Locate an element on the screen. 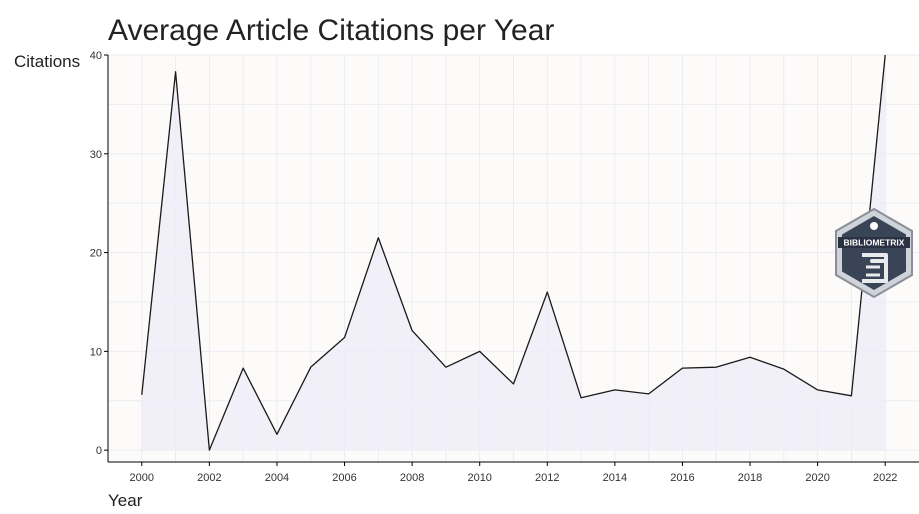 The image size is (919, 514). x-tick-label: 2006 is located at coordinates (344, 478).